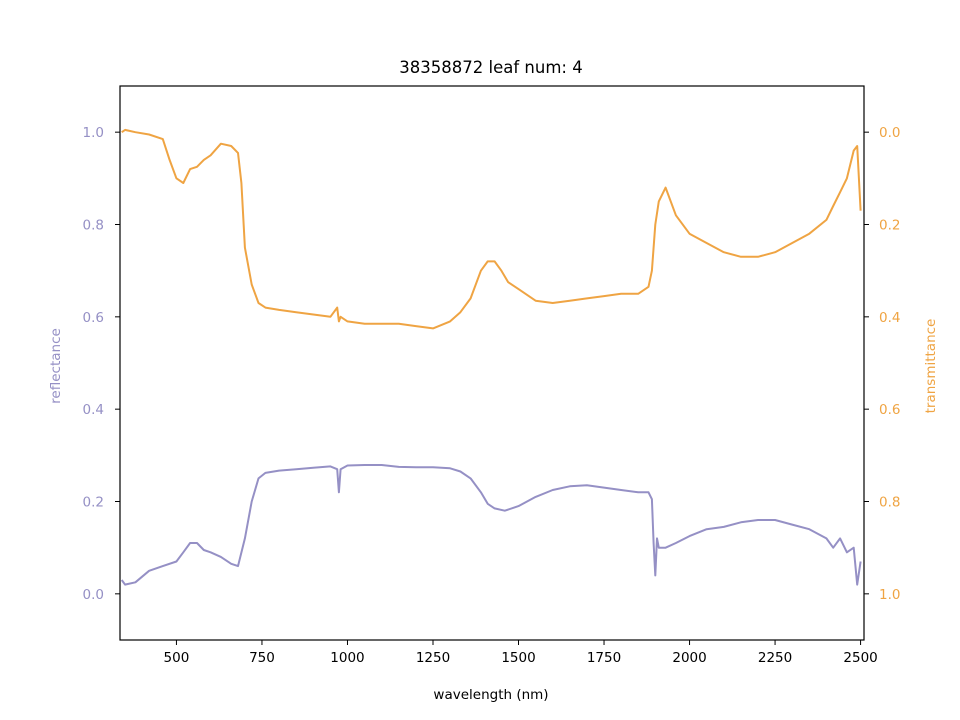 This screenshot has height=720, width=960. I want to click on y-left-tick-label: 0.8, so click(93, 226).